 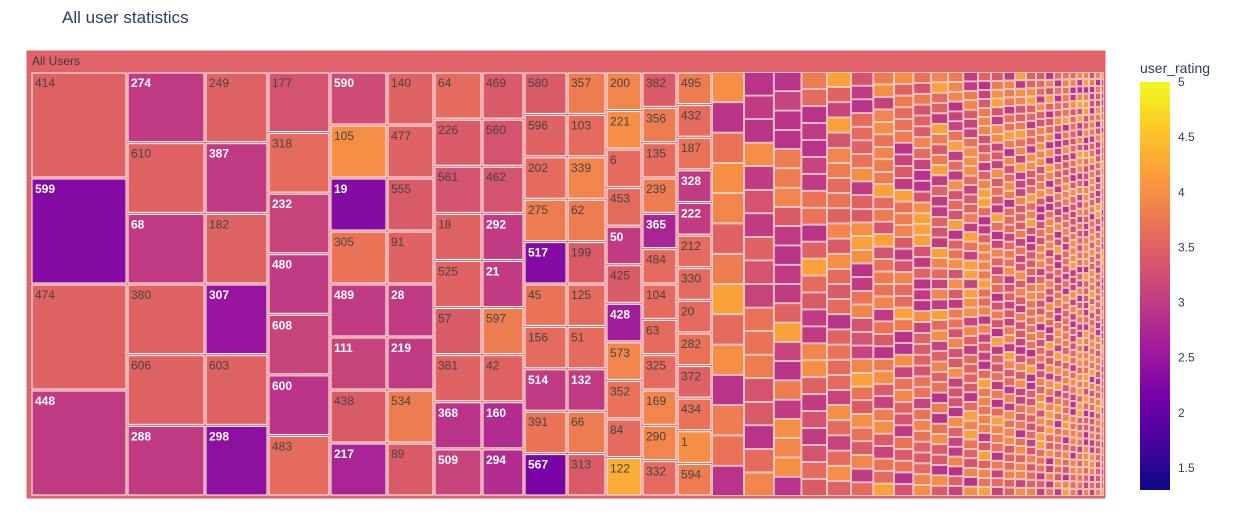 What do you see at coordinates (694, 186) in the screenshot?
I see `treemap-tile: 328` at bounding box center [694, 186].